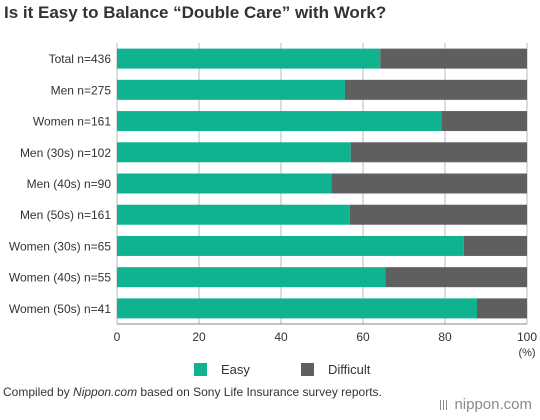 The image size is (540, 420). Describe the element at coordinates (60, 278) in the screenshot. I see `category-label-7: Women (40s) n=55` at that location.